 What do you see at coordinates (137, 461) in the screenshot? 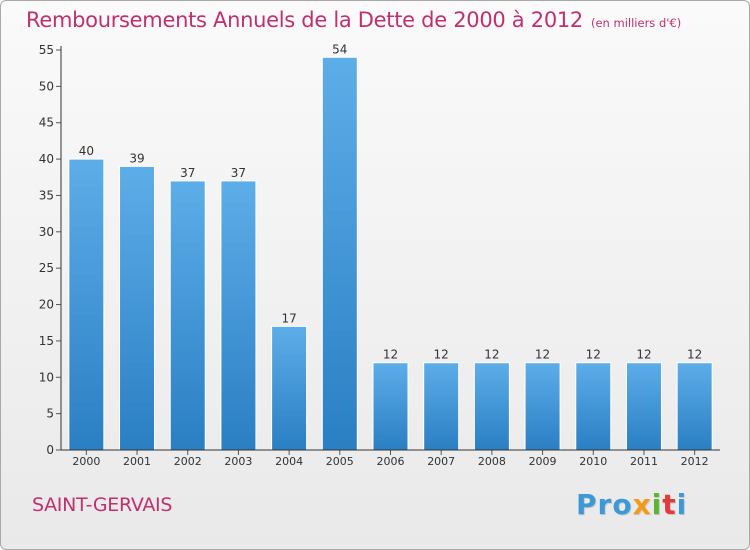
I see `x-tick-label: 2001` at bounding box center [137, 461].